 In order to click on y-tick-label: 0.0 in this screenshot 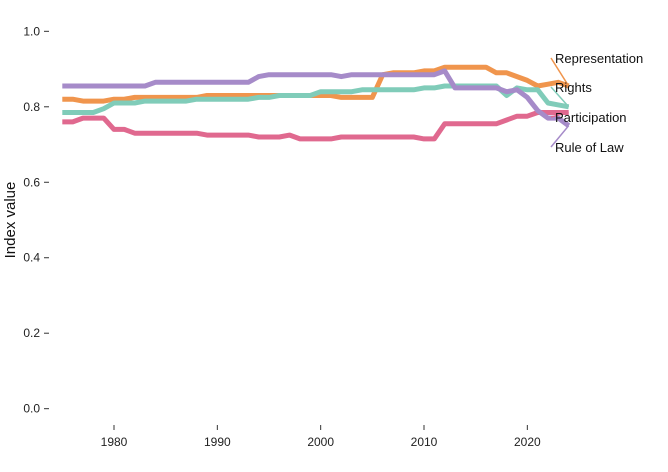, I will do `click(31, 409)`.